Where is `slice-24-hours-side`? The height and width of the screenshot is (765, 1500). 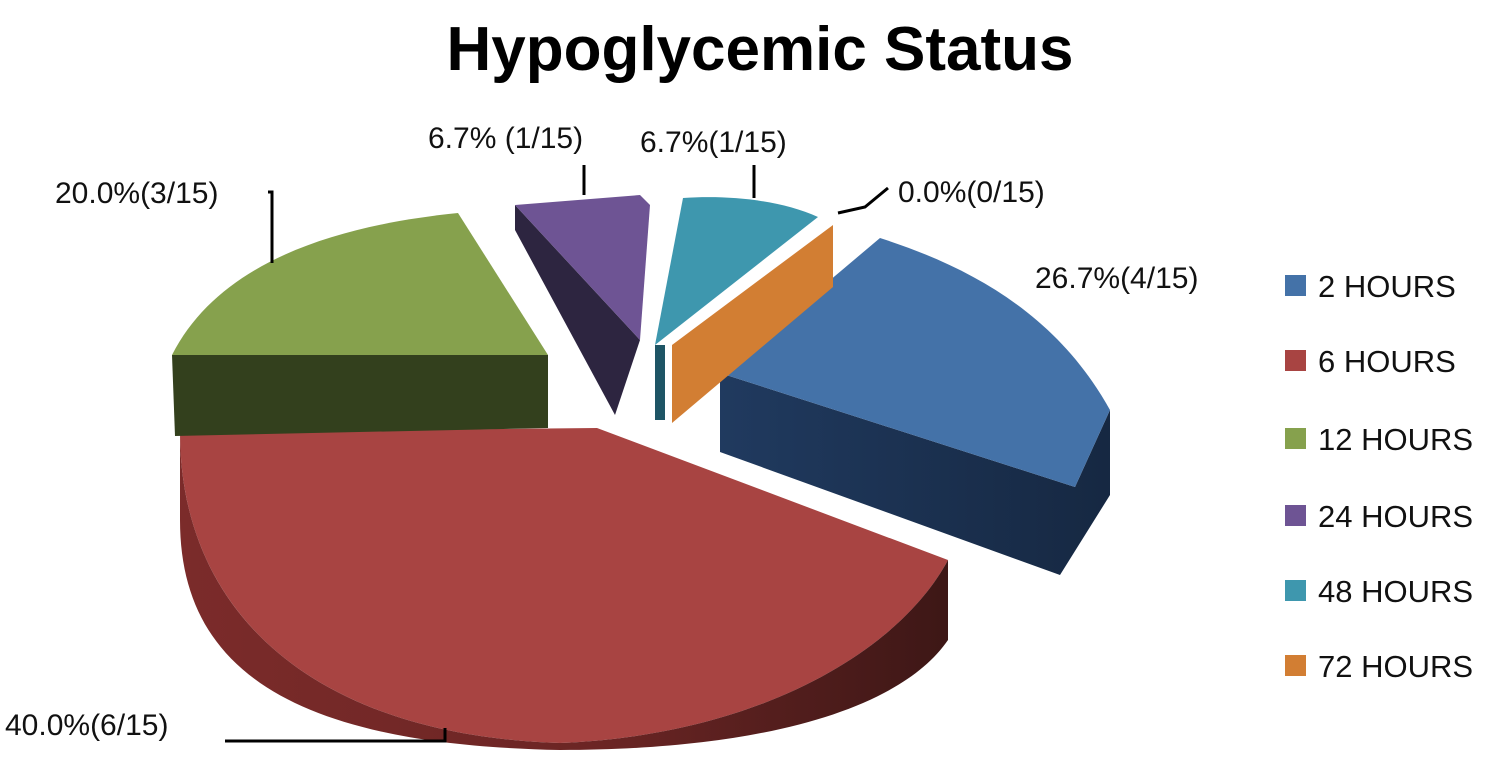 slice-24-hours-side is located at coordinates (577, 310).